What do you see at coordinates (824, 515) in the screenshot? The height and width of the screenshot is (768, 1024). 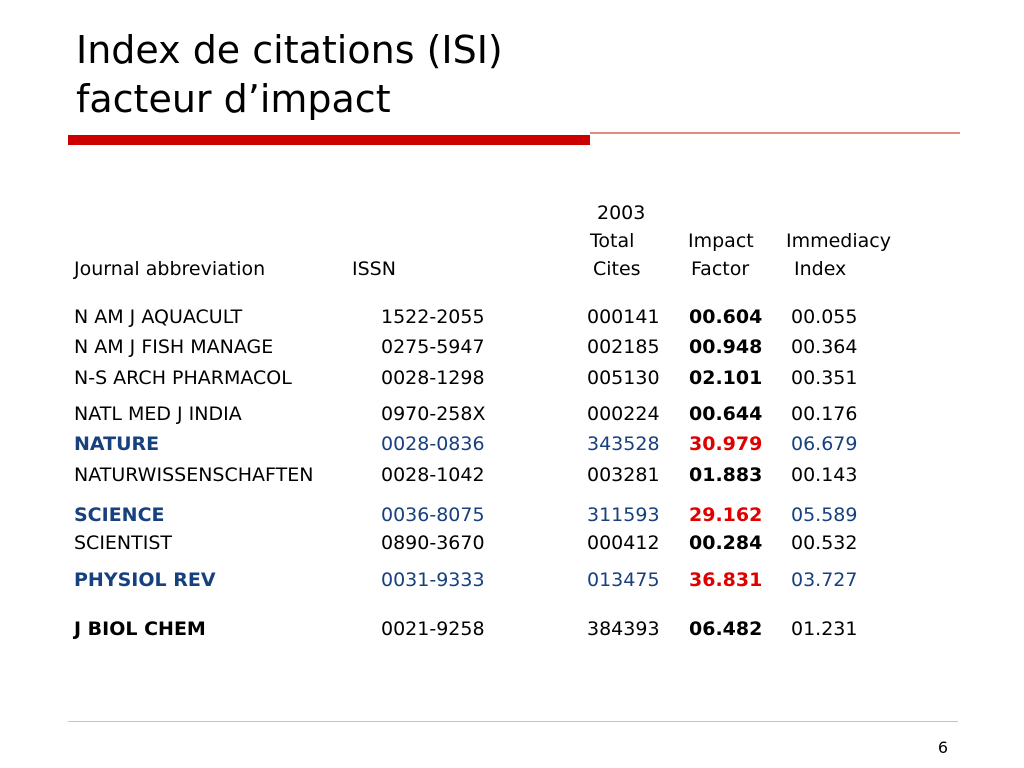 I see `immediacy-index-cell: 05.589` at bounding box center [824, 515].